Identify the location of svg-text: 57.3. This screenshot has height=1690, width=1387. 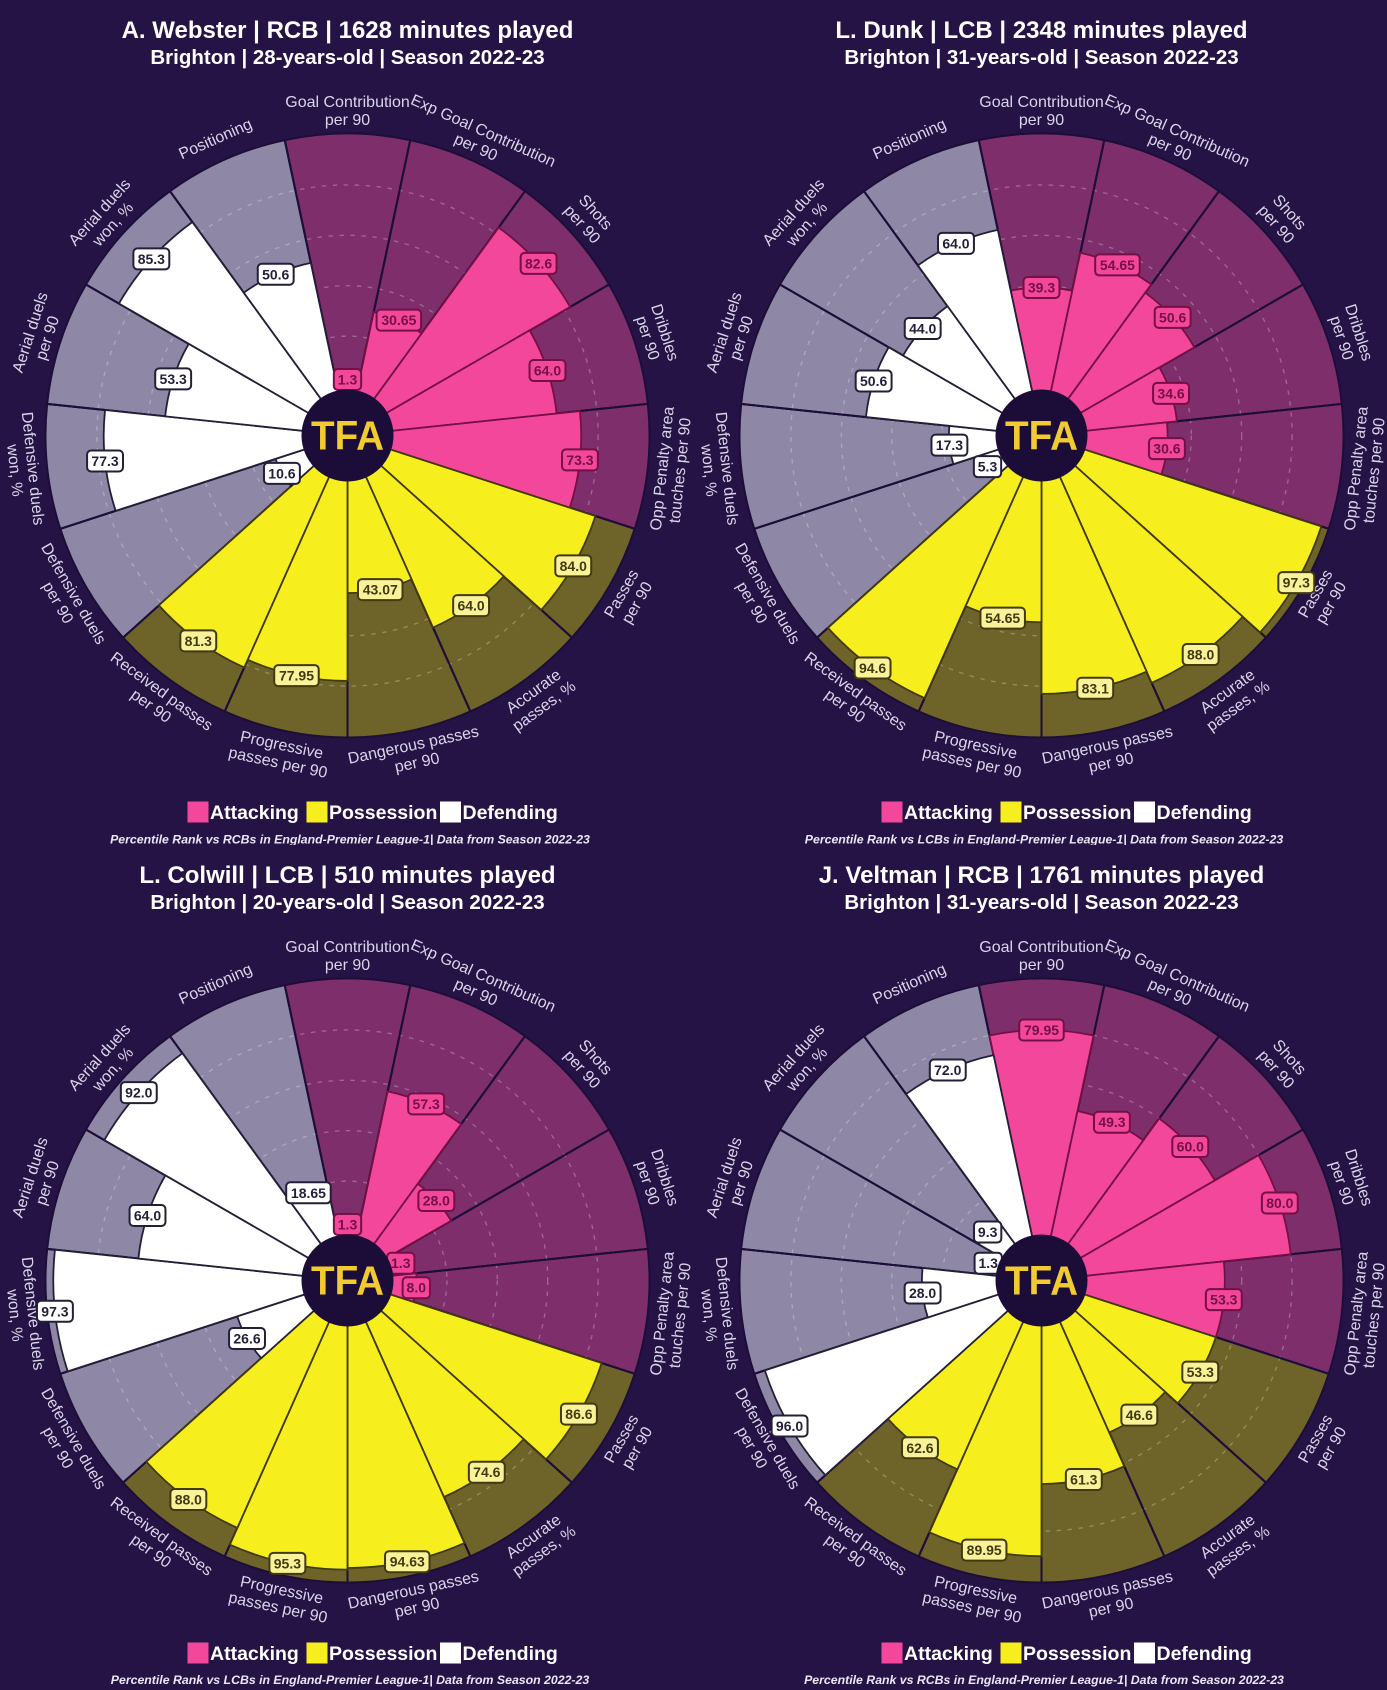
(426, 1104).